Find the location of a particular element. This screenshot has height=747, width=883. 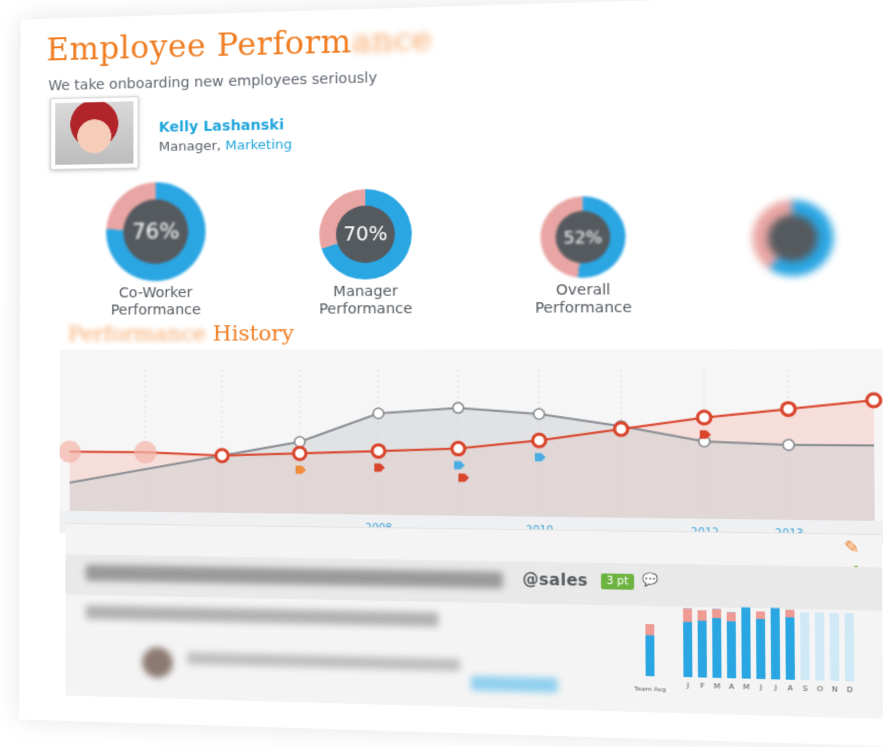

gauge-fourth is located at coordinates (793, 249).